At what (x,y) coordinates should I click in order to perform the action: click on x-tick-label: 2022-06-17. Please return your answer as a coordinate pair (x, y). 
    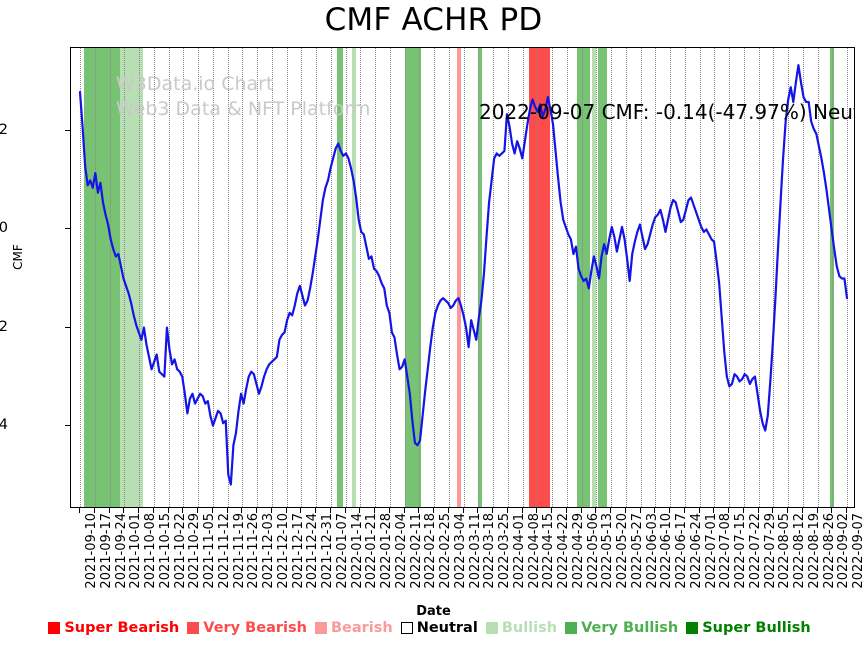
    Looking at the image, I should click on (681, 551).